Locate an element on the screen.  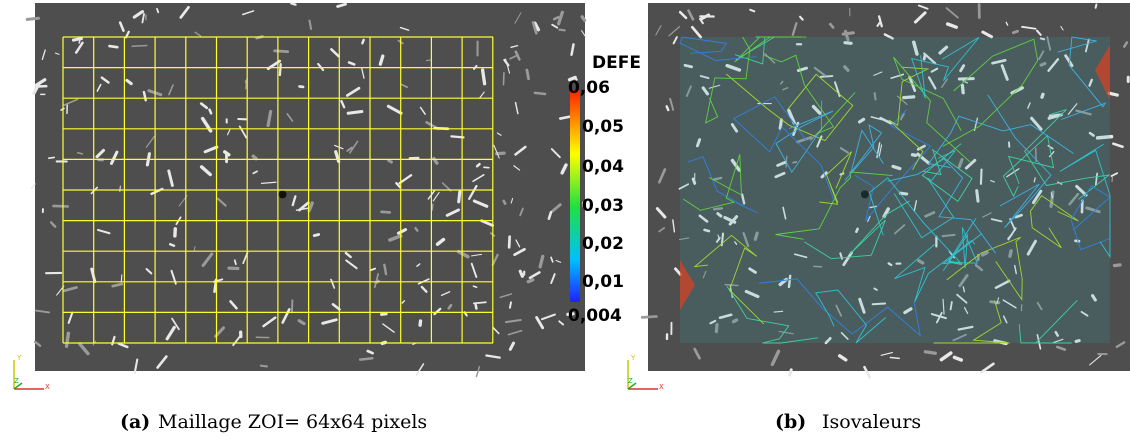
colorbar-label: 0,03 is located at coordinates (603, 206).